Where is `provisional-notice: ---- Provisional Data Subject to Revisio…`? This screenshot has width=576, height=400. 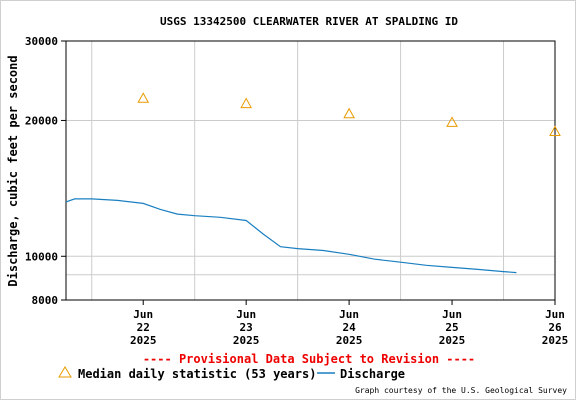 provisional-notice: ---- Provisional Data Subject to Revisio… is located at coordinates (309, 359).